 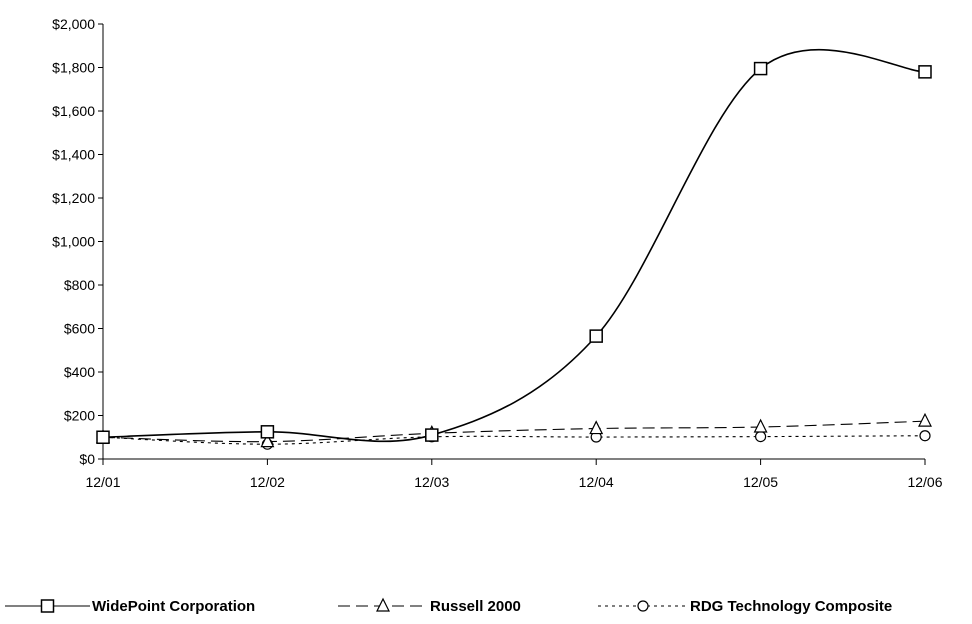 I want to click on x-tick-label: 12/02, so click(x=267, y=482).